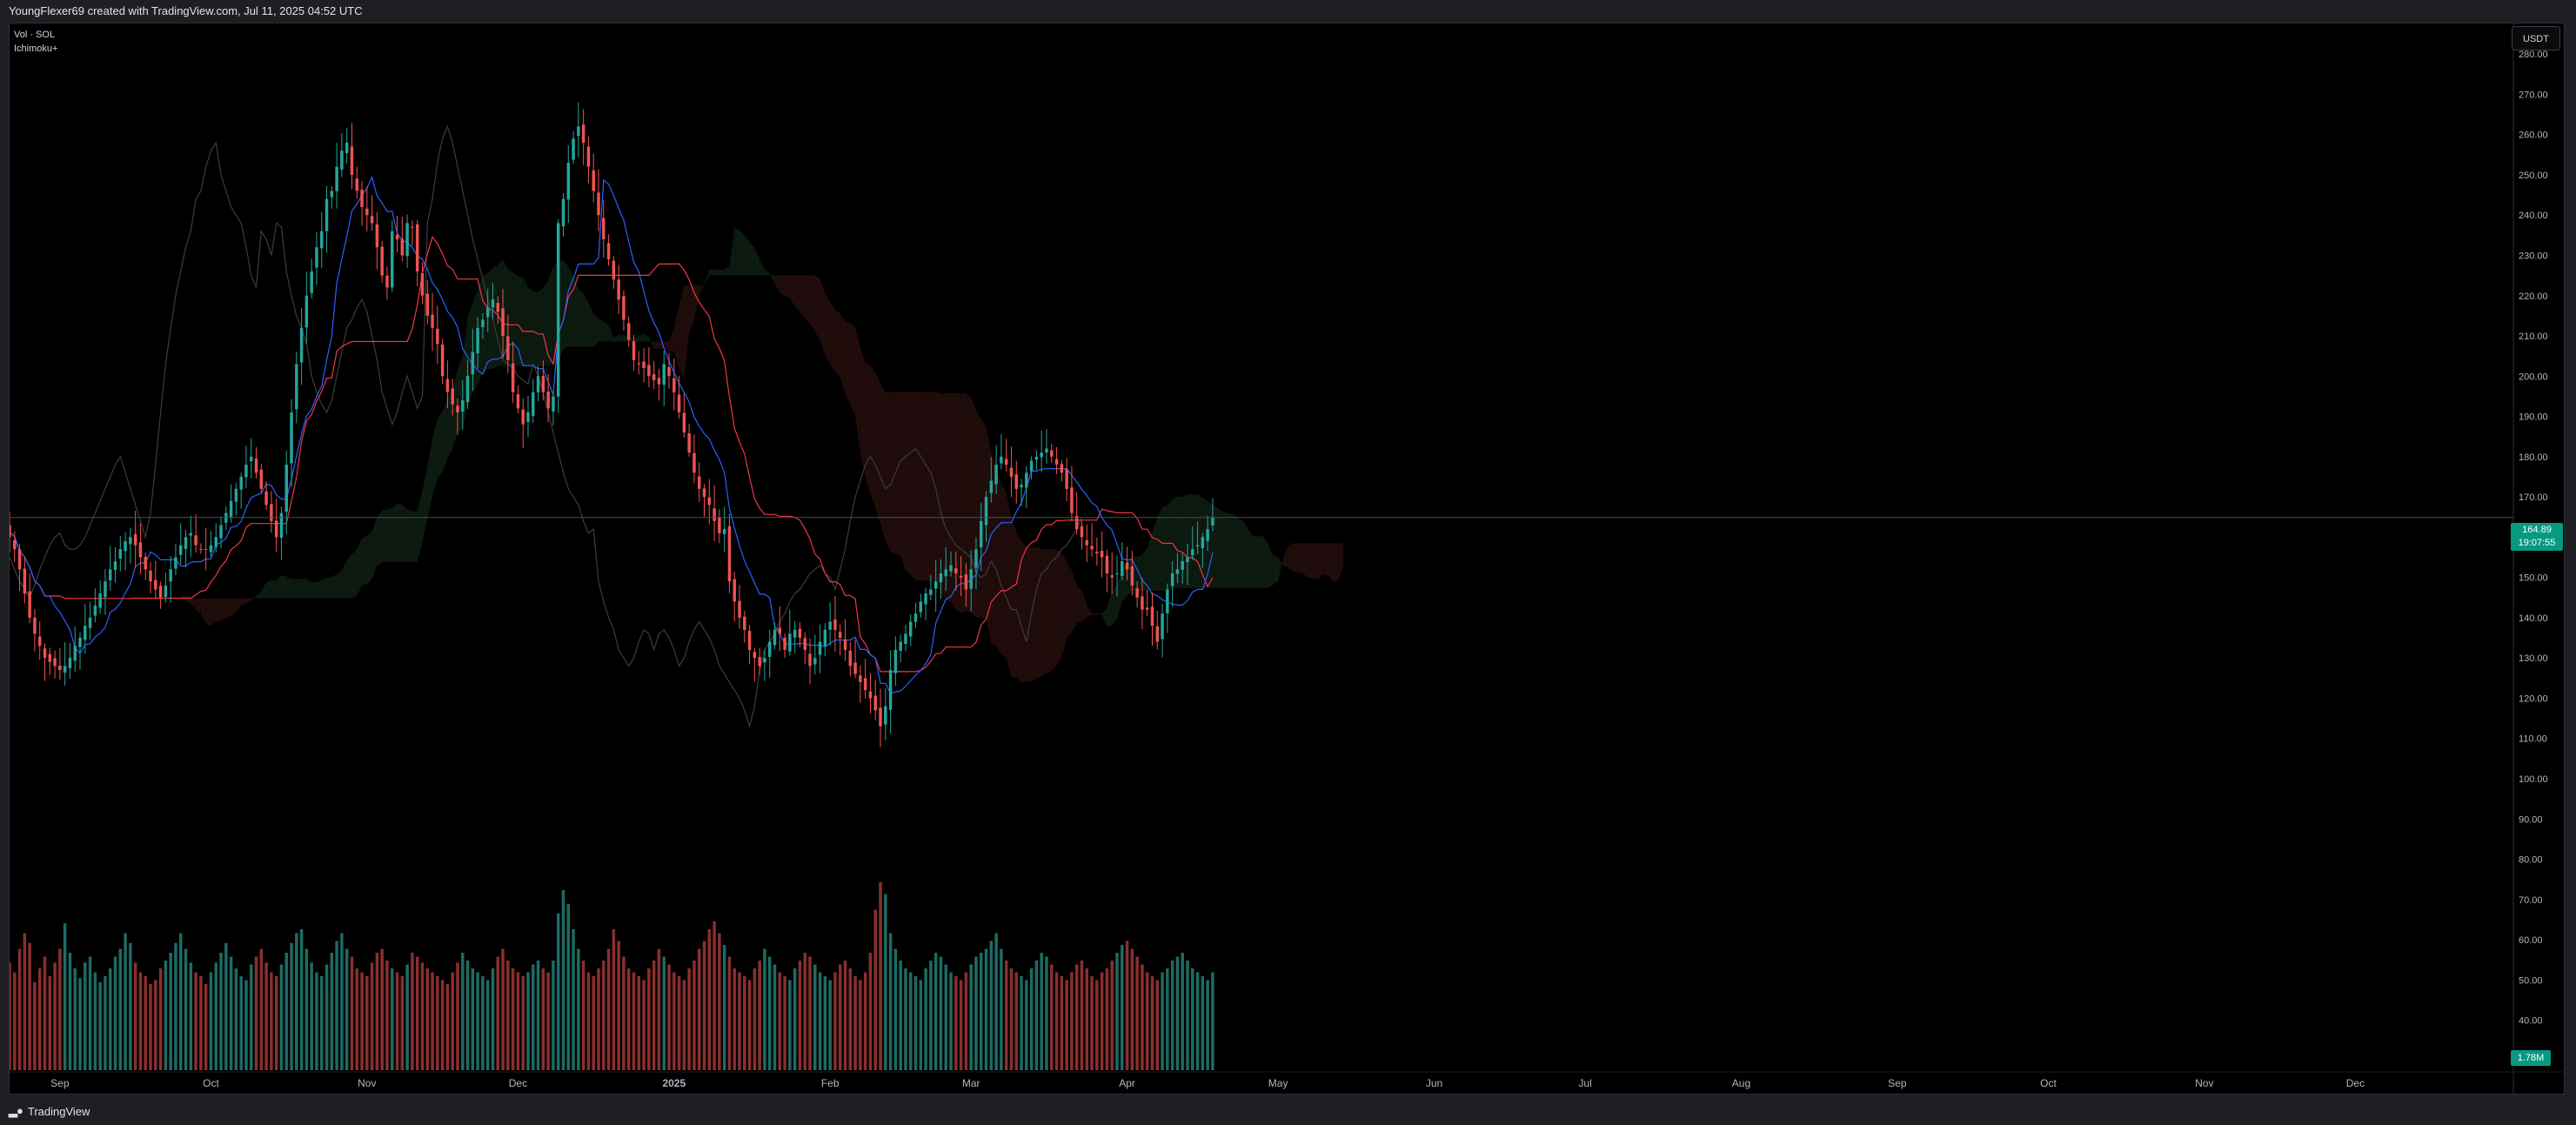  I want to click on currency-button: USDT, so click(2536, 38).